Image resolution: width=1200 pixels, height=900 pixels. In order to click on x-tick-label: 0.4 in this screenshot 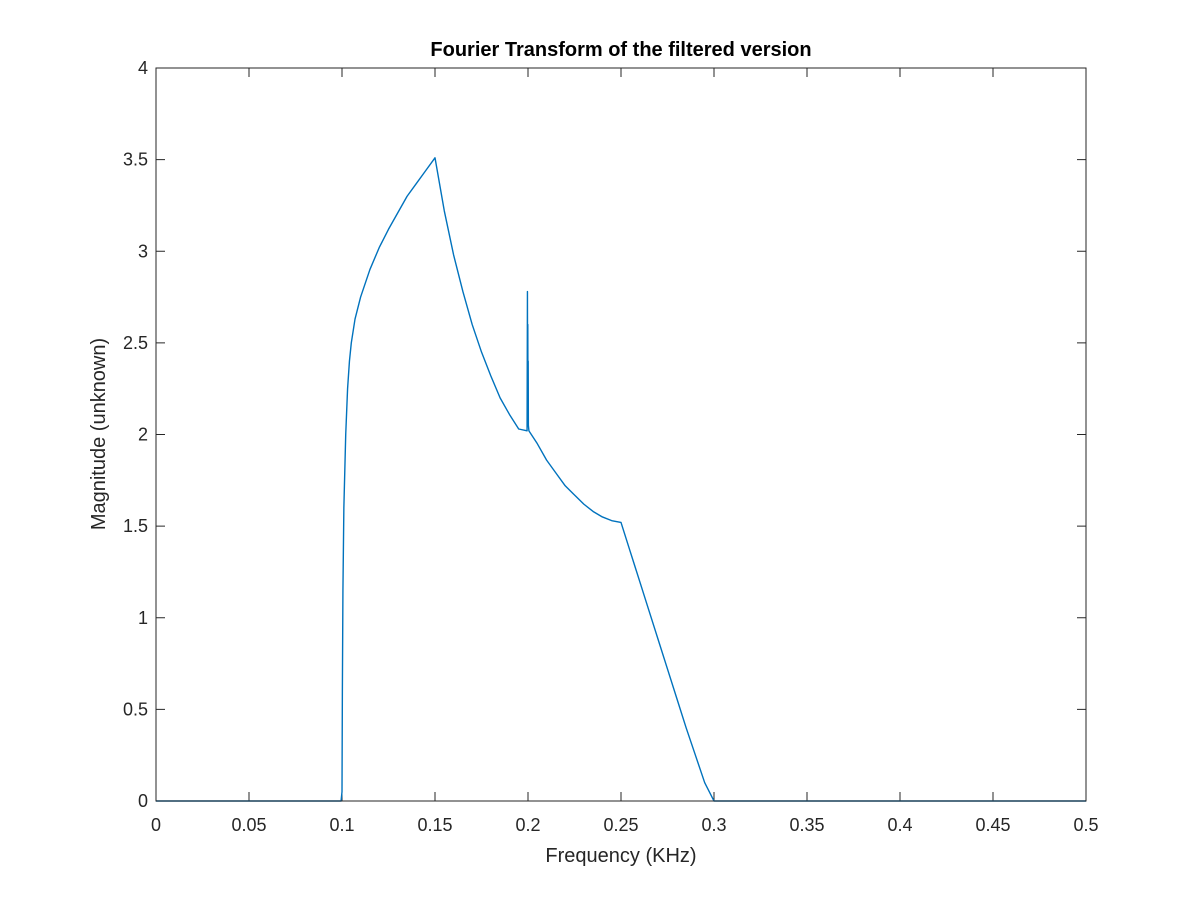, I will do `click(899, 825)`.